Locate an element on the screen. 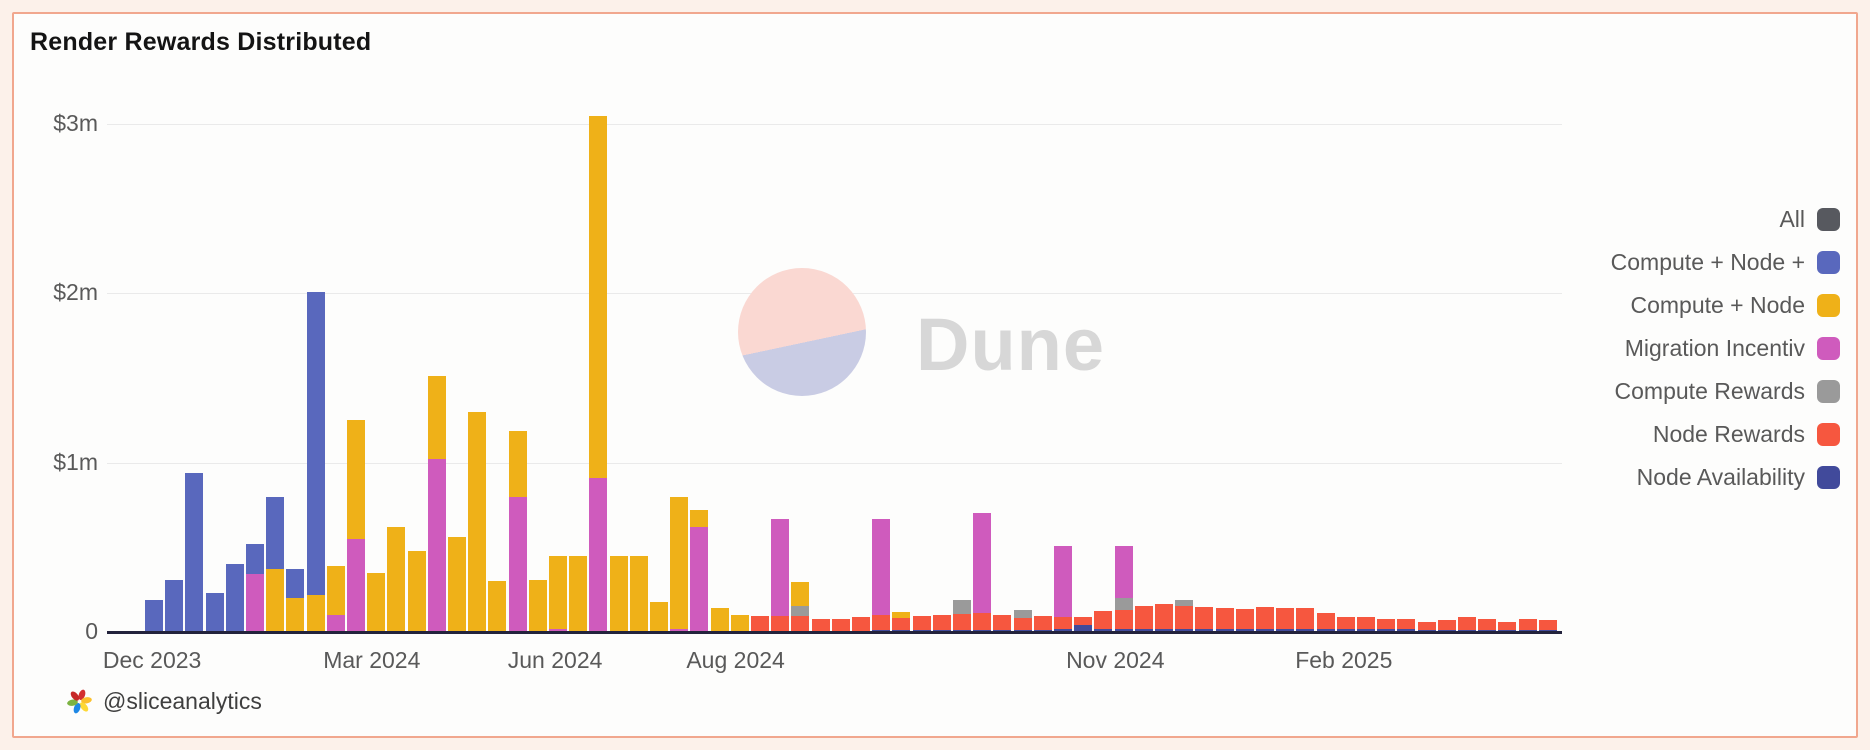 The width and height of the screenshot is (1870, 750). legend-item-compute_rewards: Compute Rewards is located at coordinates (1725, 391).